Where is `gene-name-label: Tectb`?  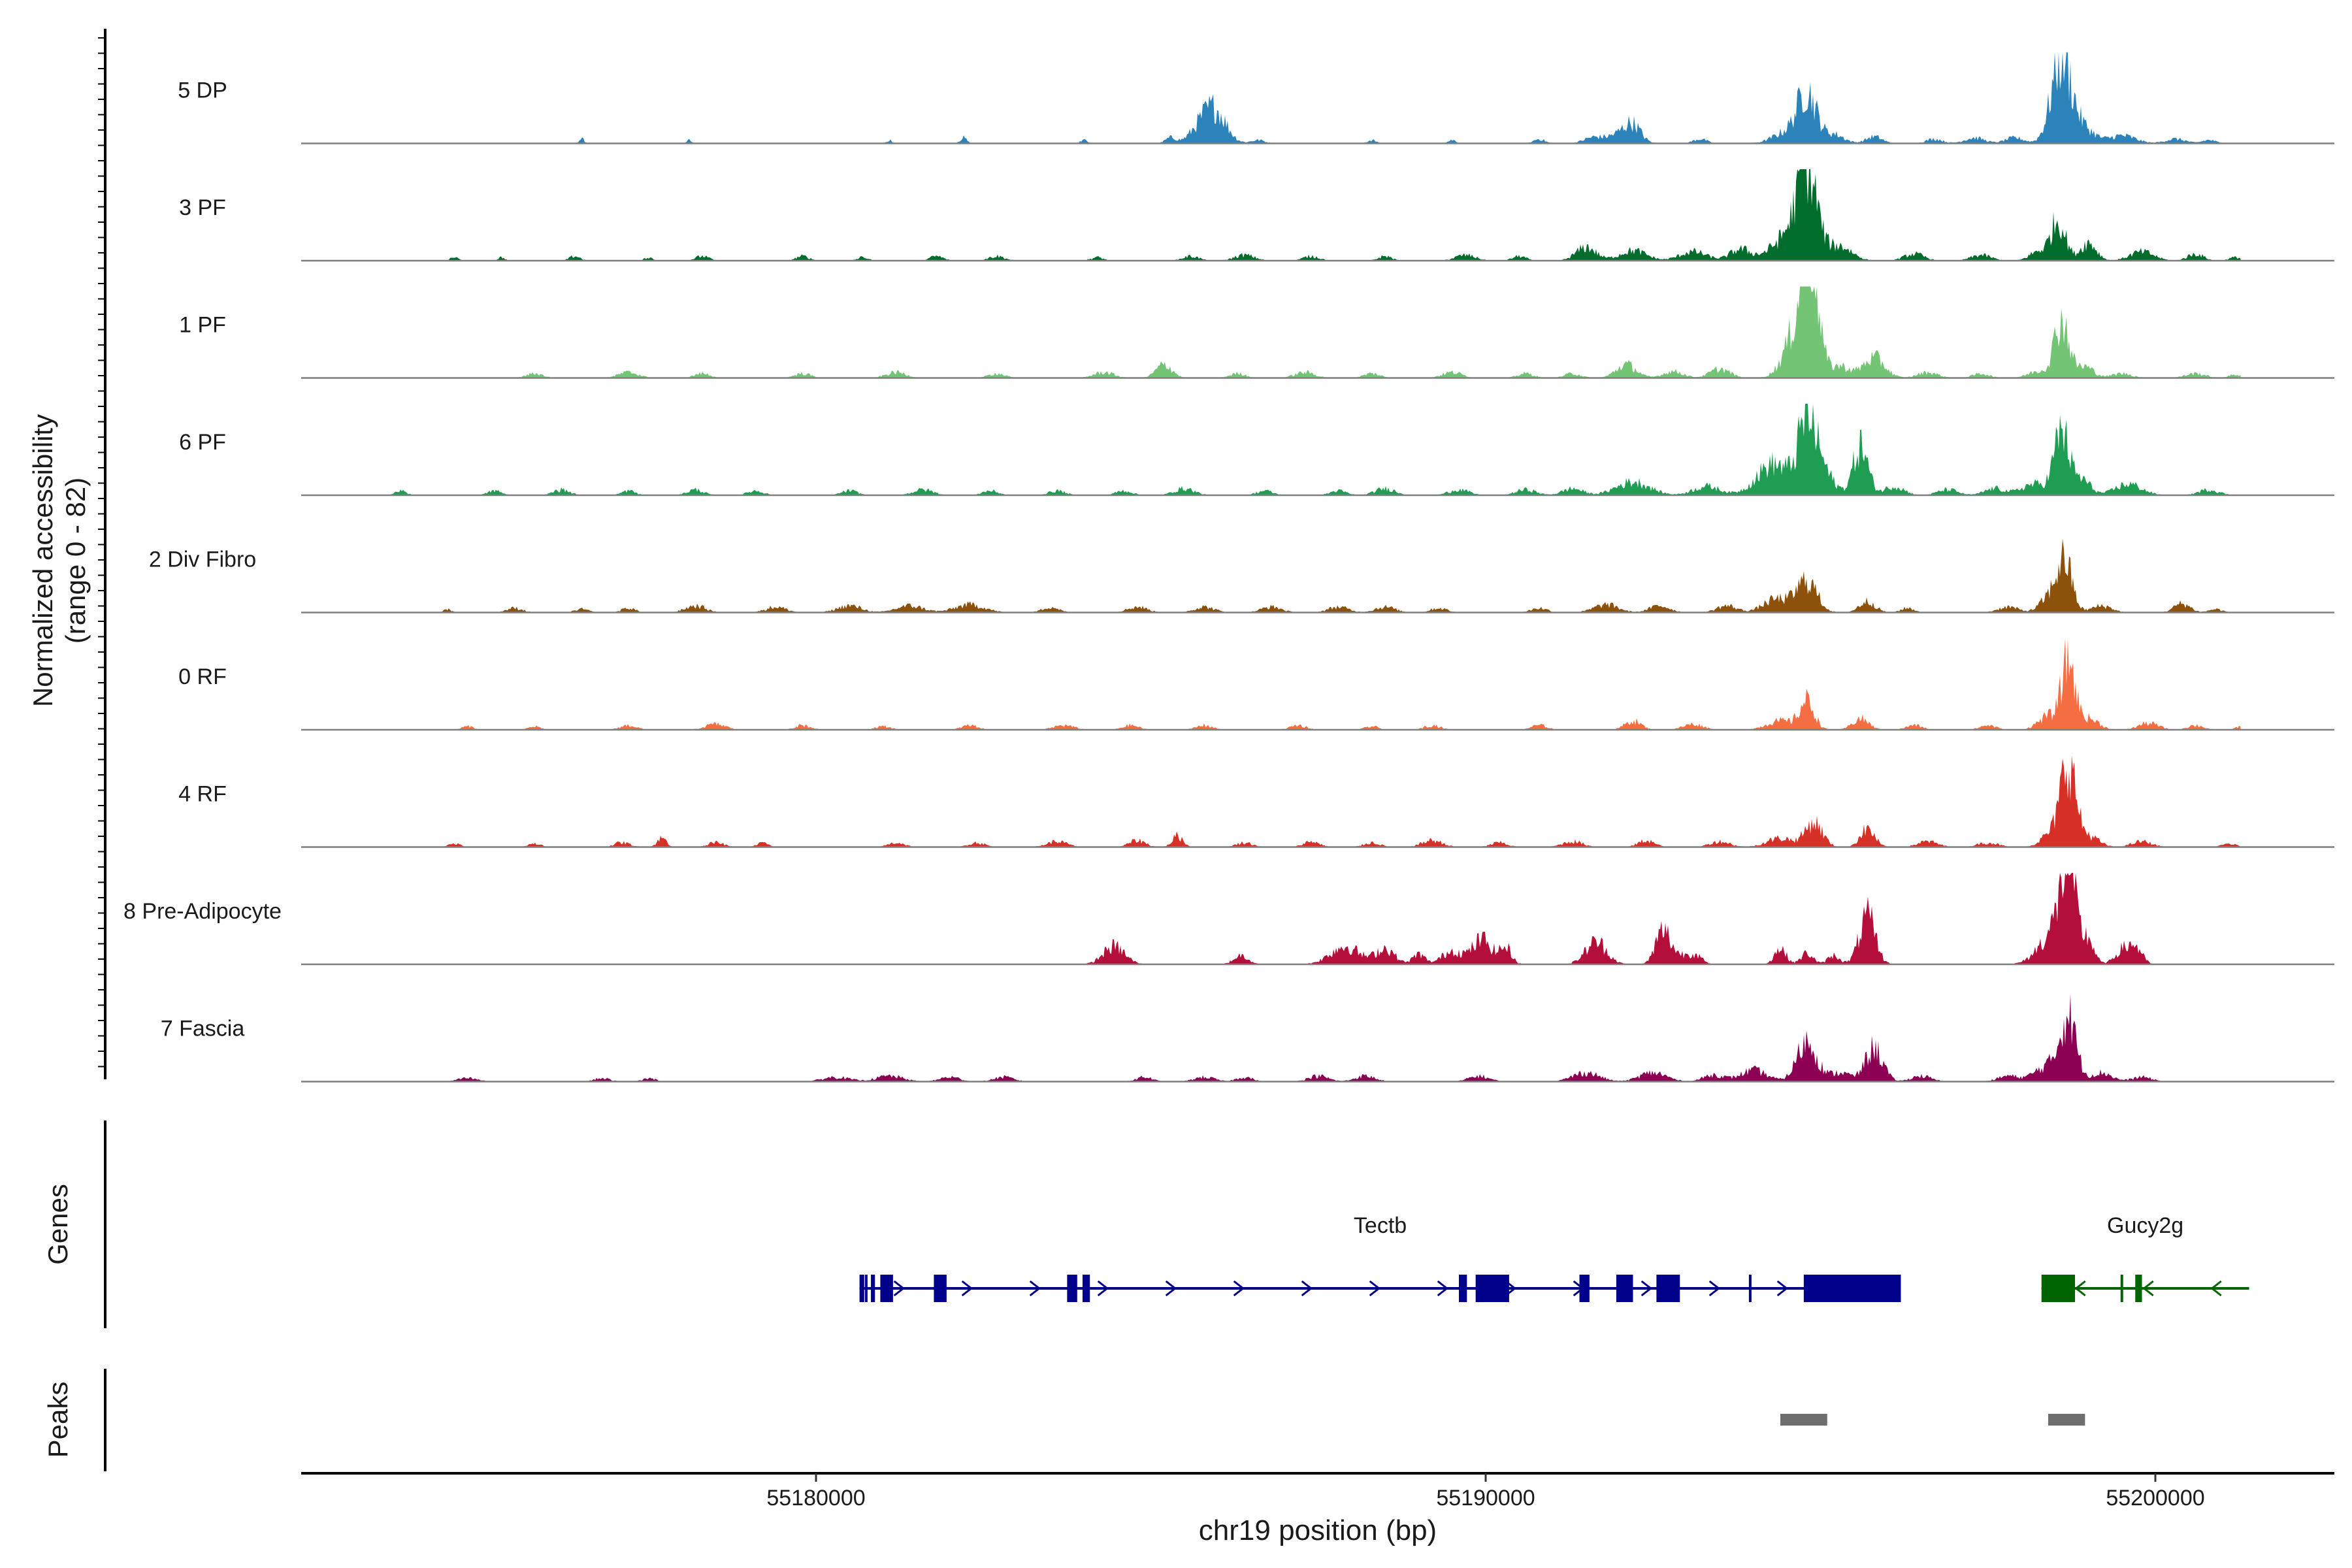
gene-name-label: Tectb is located at coordinates (1380, 1225).